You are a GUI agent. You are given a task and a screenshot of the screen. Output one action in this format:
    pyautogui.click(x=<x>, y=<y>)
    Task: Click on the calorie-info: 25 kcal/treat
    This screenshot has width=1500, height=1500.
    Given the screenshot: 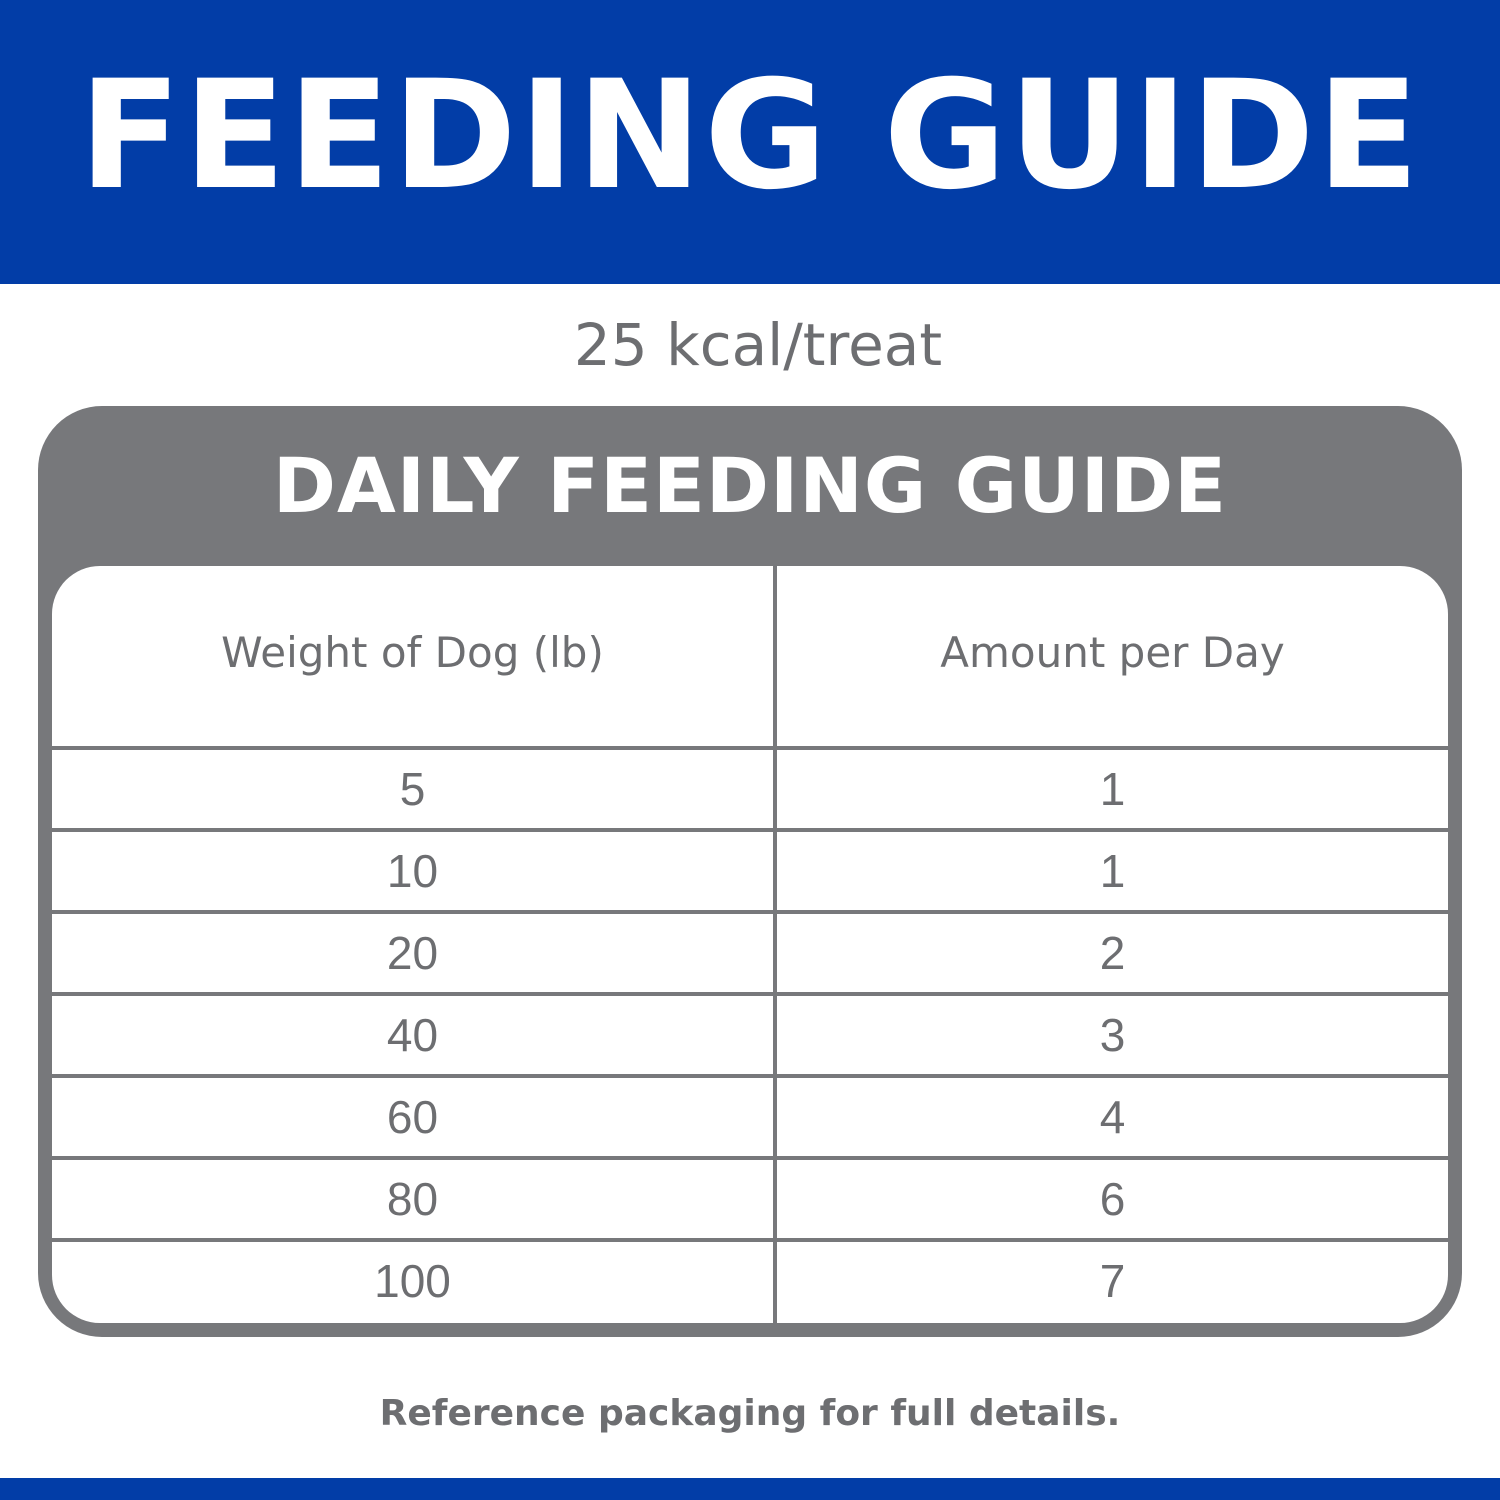 What is the action you would take?
    pyautogui.click(x=758, y=345)
    